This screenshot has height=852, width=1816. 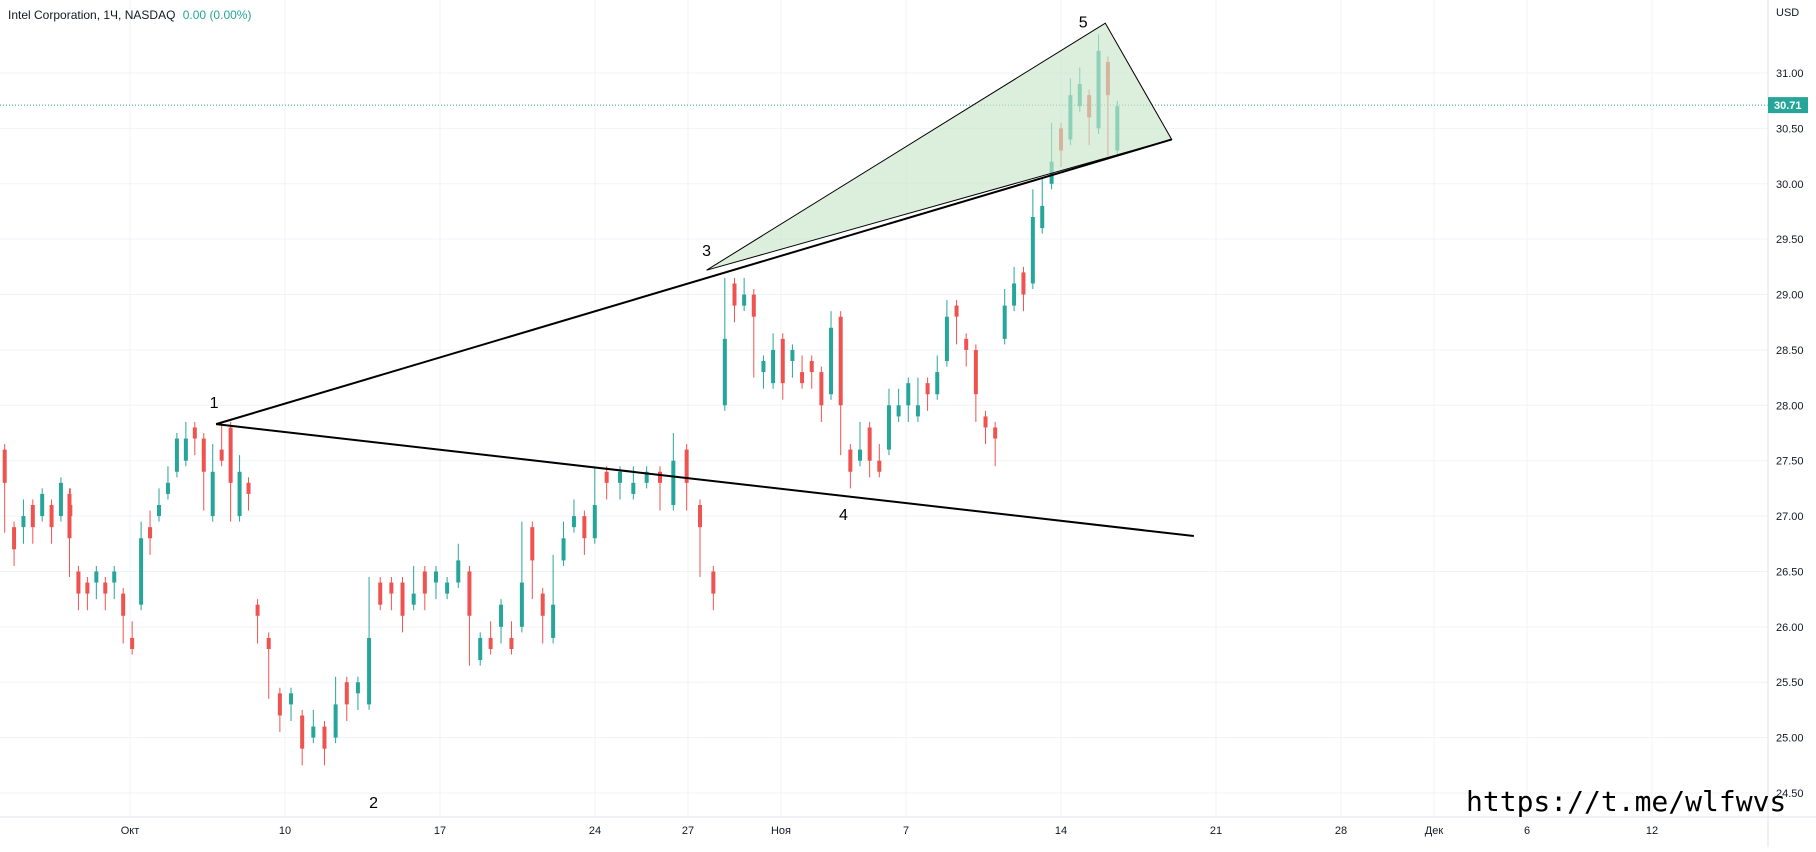 What do you see at coordinates (1790, 462) in the screenshot?
I see `y-tick-label: 27.50` at bounding box center [1790, 462].